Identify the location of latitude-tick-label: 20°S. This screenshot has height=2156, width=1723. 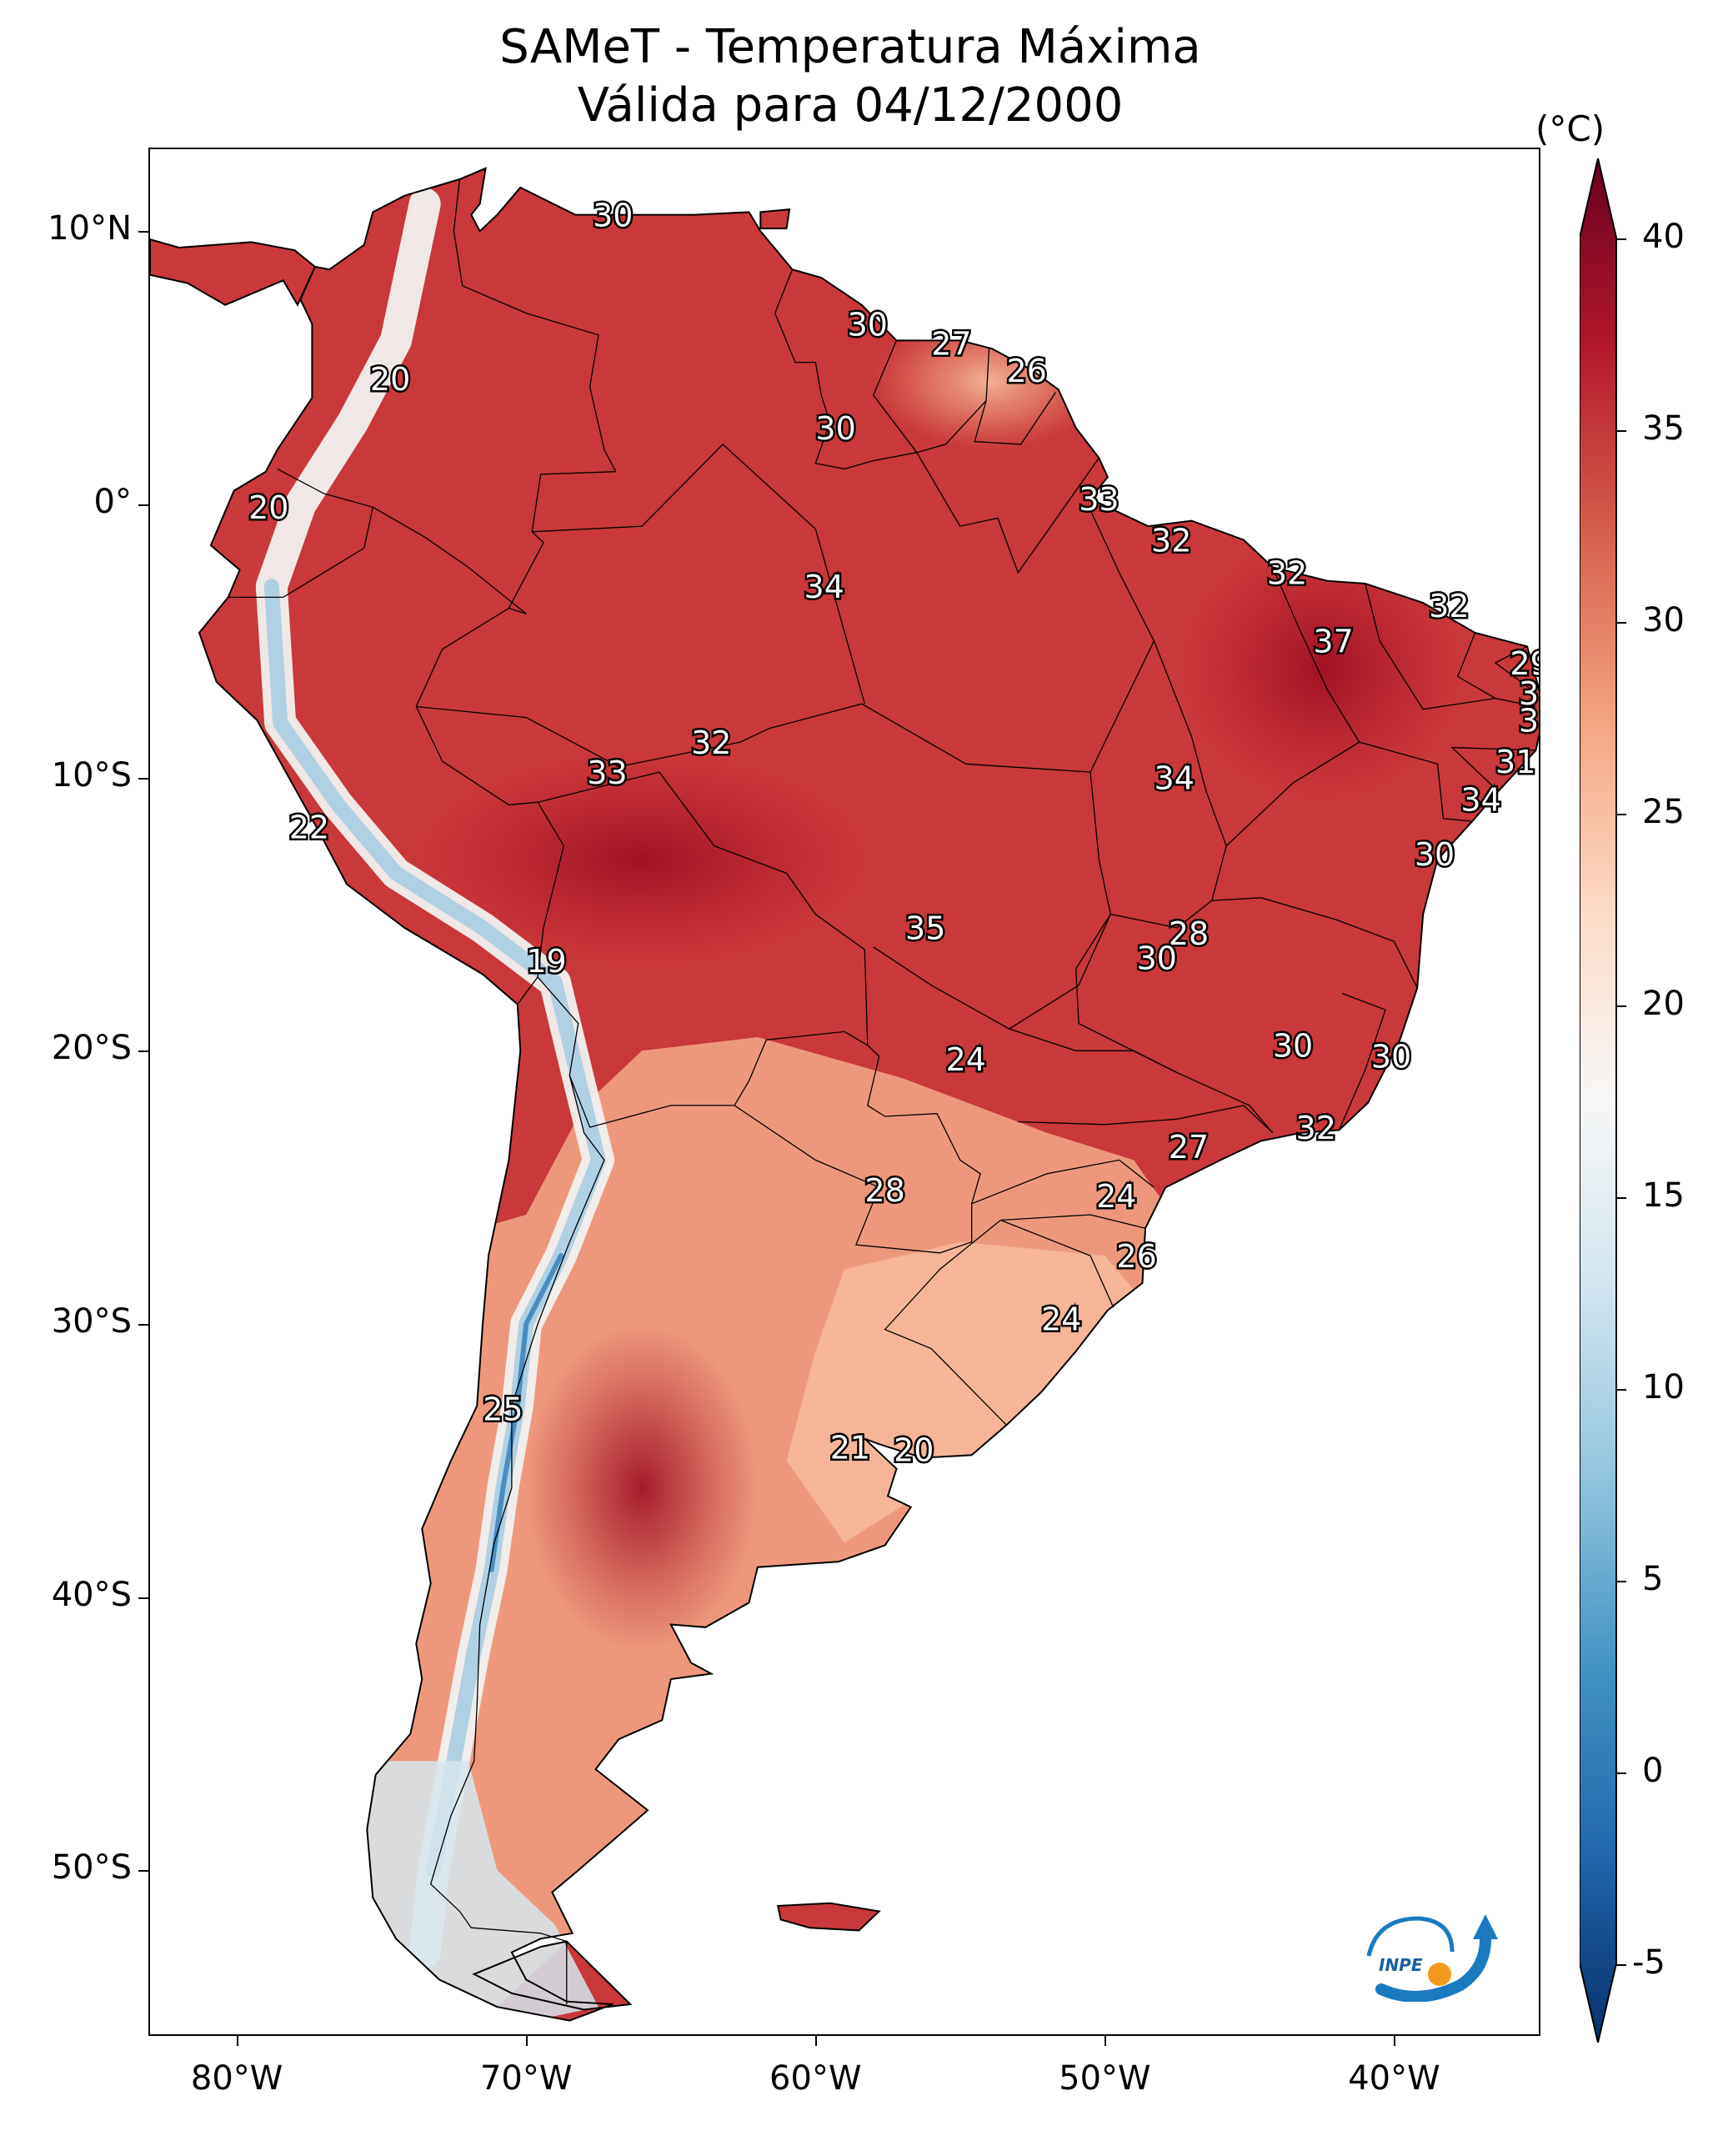
(92, 1048).